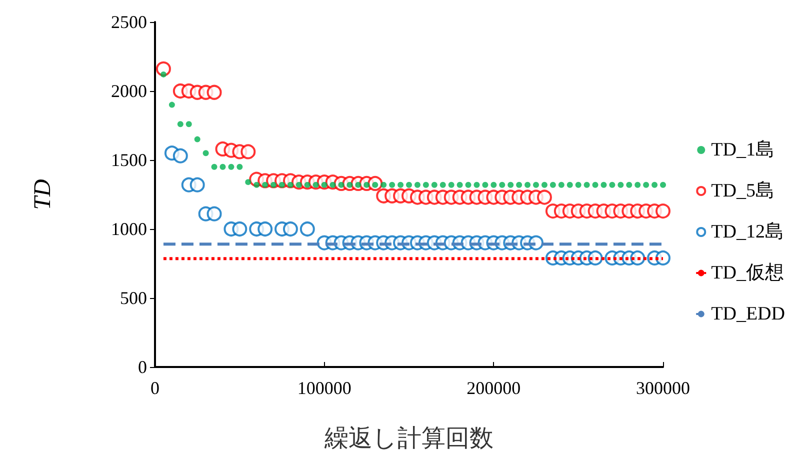 Image resolution: width=808 pixels, height=464 pixels. I want to click on y-tick-label: 1500, so click(129, 160).